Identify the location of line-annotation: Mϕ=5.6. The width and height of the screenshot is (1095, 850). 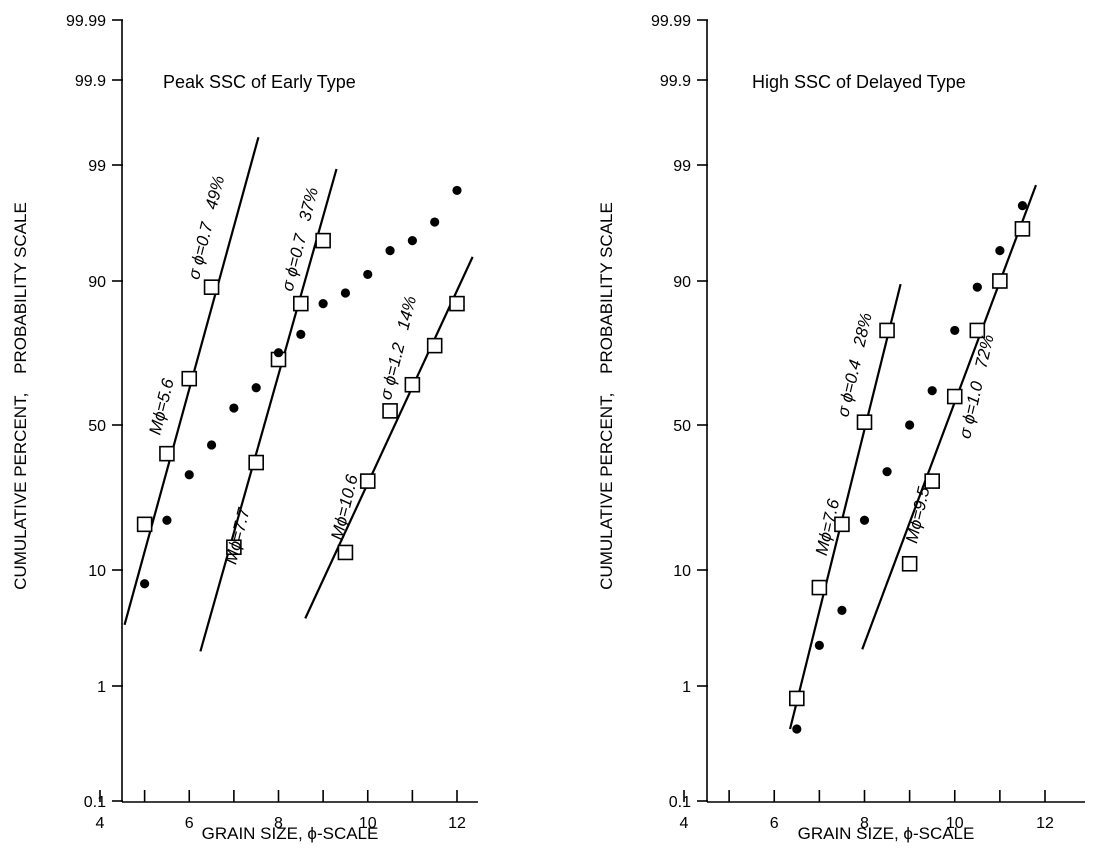
(161, 406).